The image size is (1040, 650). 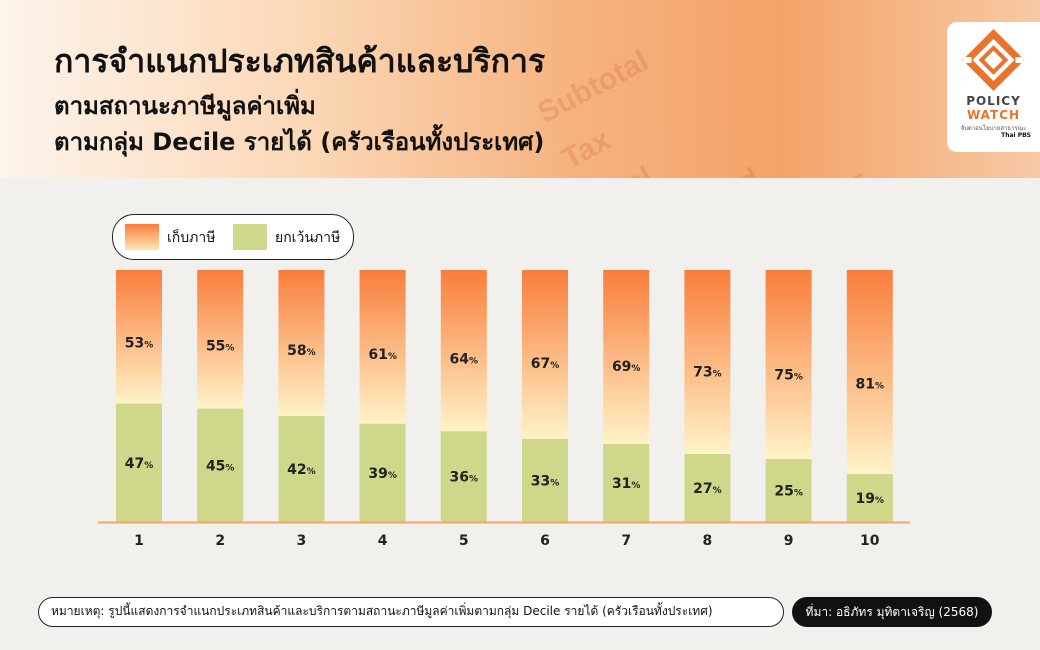 What do you see at coordinates (464, 541) in the screenshot?
I see `x-tick-label: 5` at bounding box center [464, 541].